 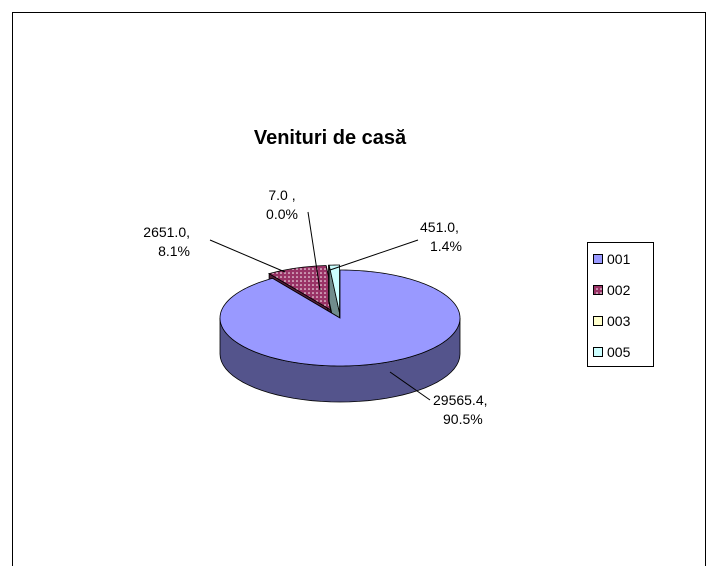 I want to click on data-label: 451.0,, so click(x=439, y=227).